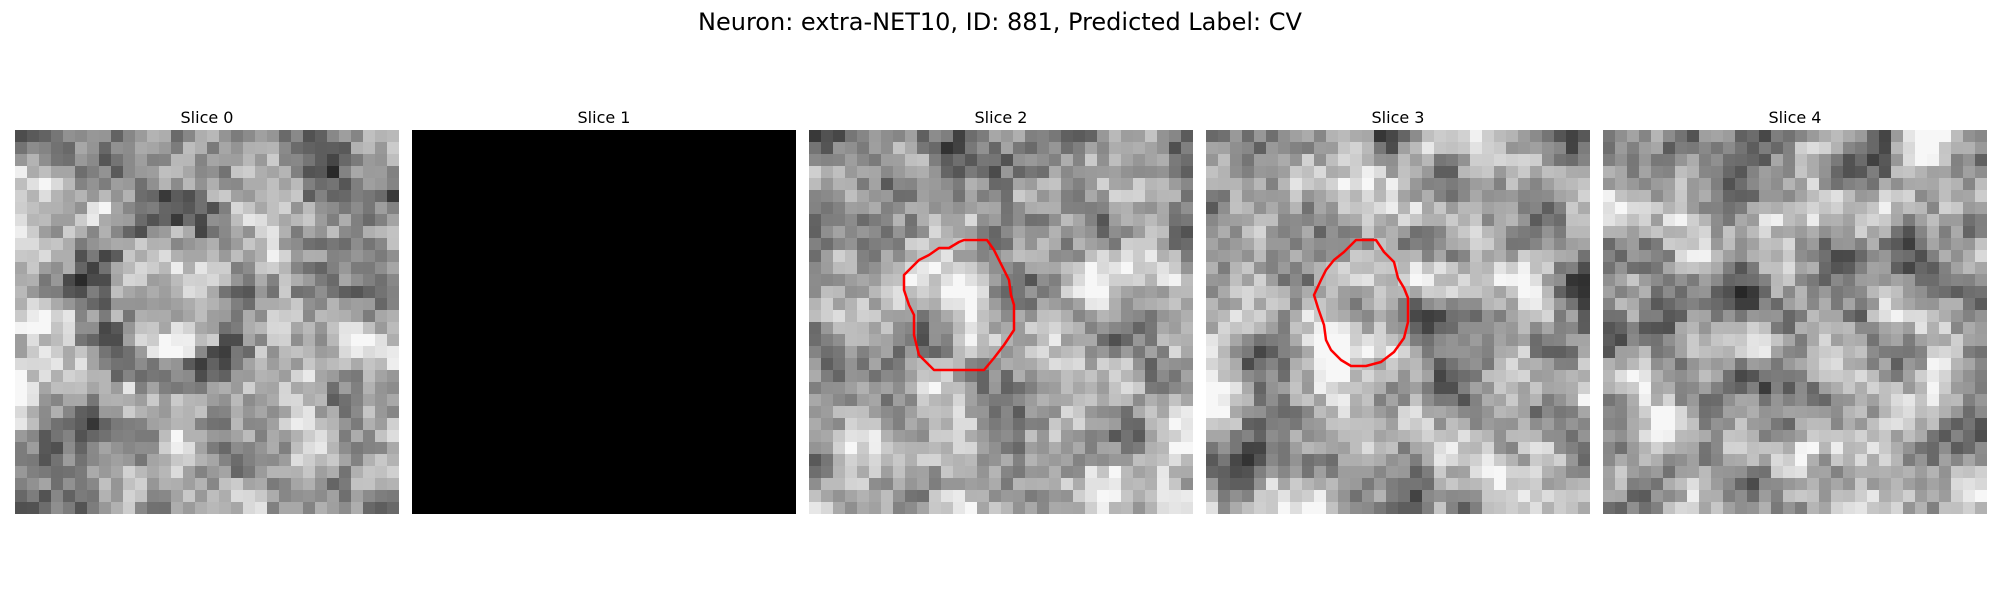 The image size is (2000, 600). Describe the element at coordinates (207, 117) in the screenshot. I see `slice-title: Slice 0` at that location.